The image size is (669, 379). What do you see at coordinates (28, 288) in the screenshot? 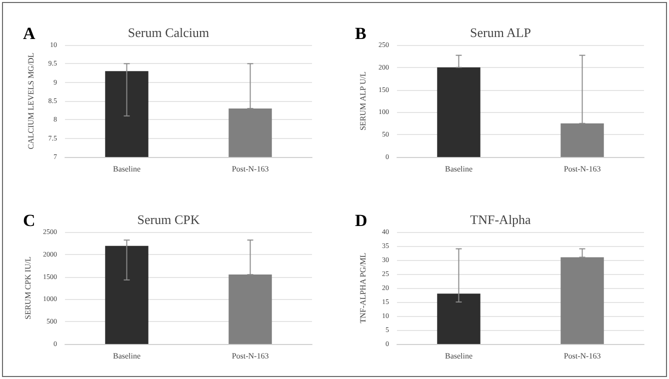
I see `y-axis-title: SERUM CPK IU/L` at bounding box center [28, 288].